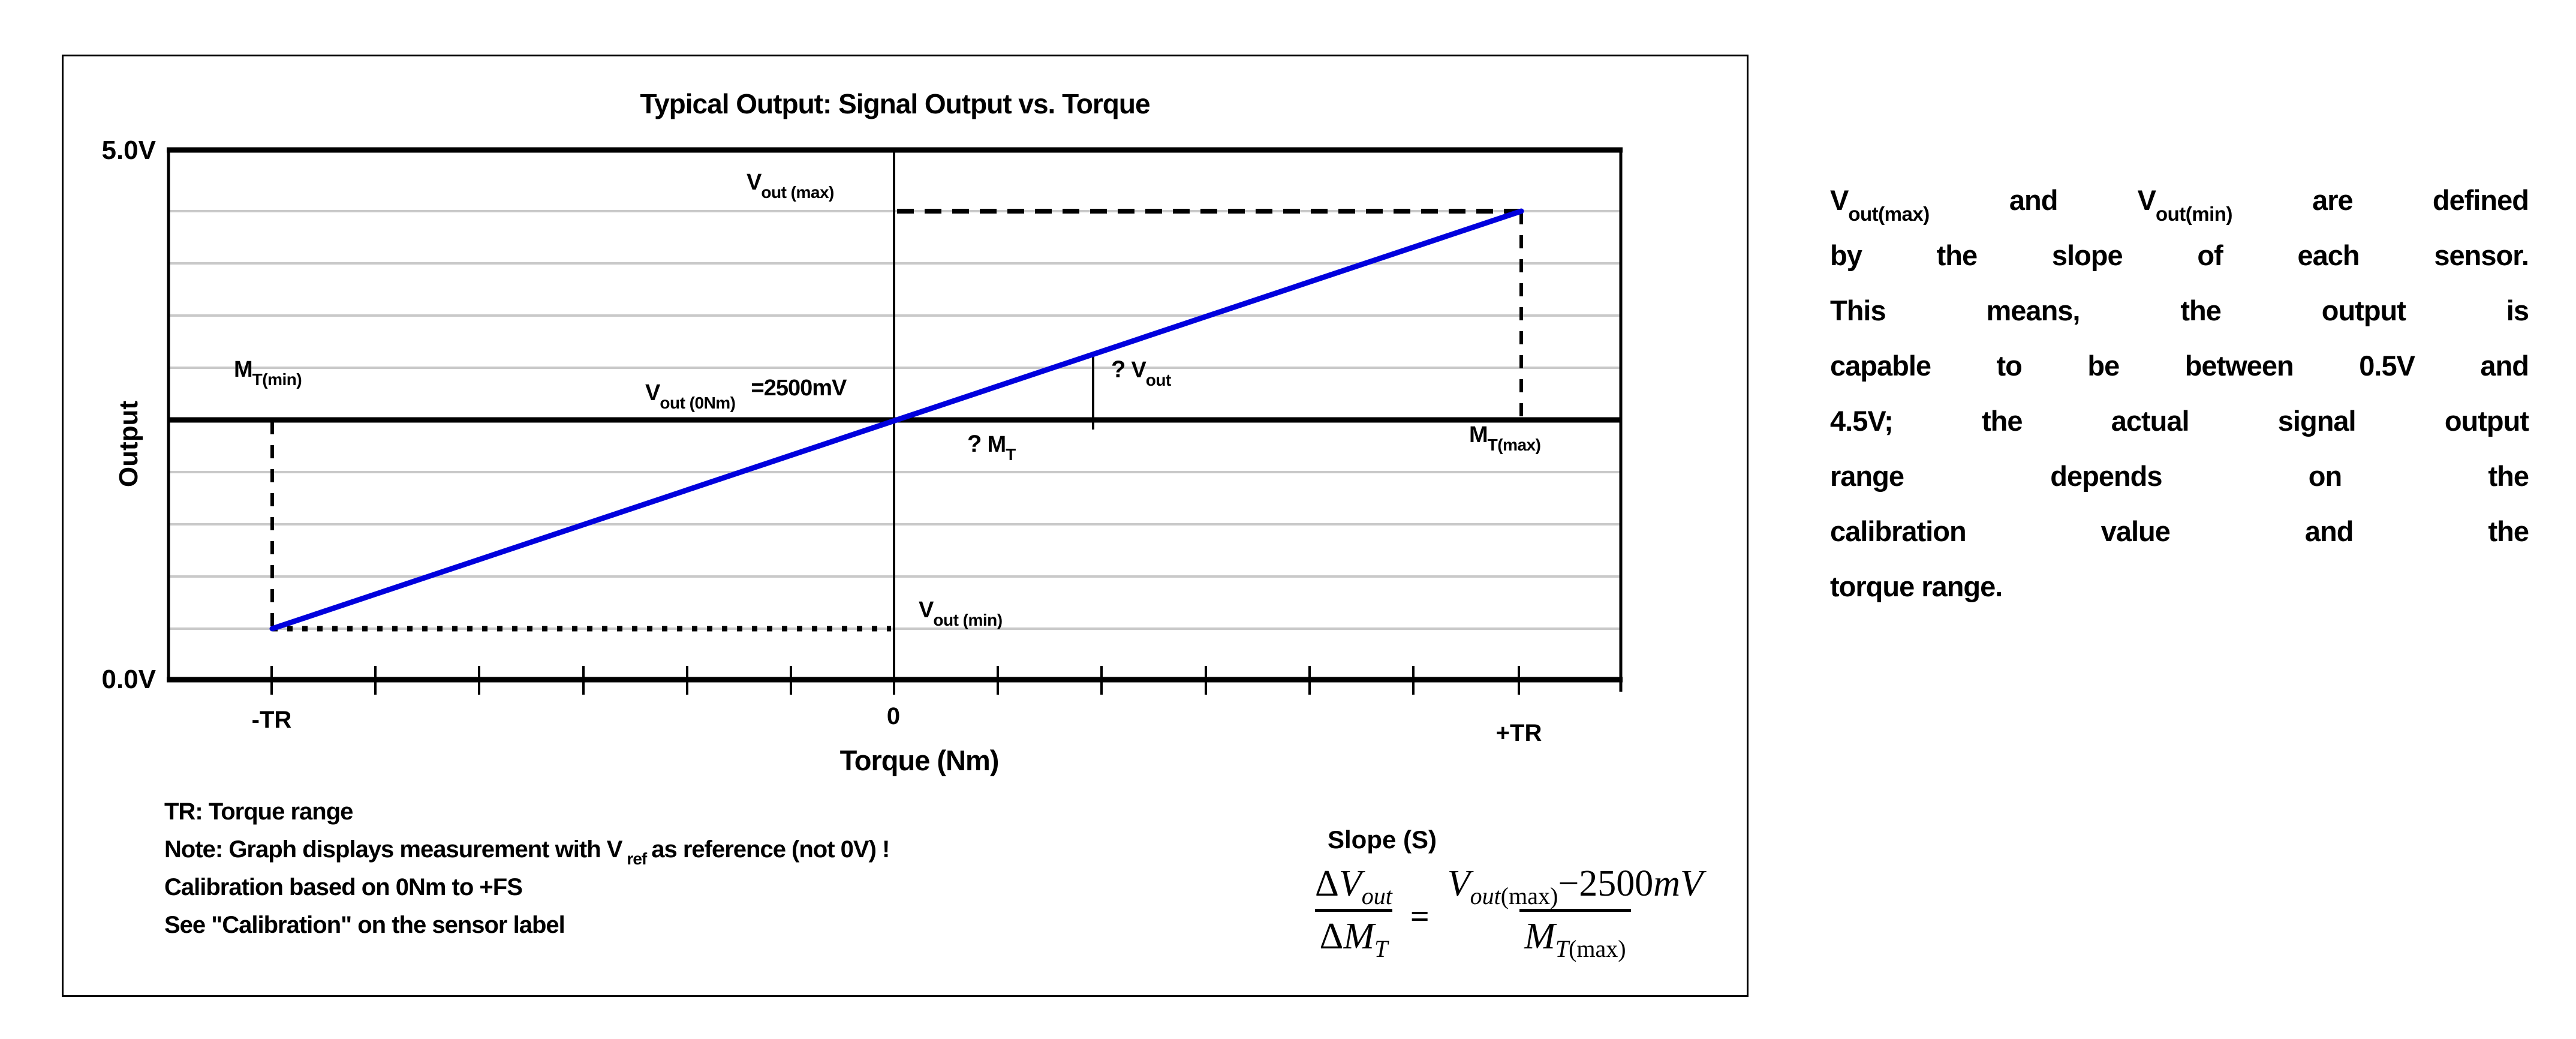 Image resolution: width=2576 pixels, height=1039 pixels. Describe the element at coordinates (1350, 883) in the screenshot. I see `lhs-num-main: V` at that location.